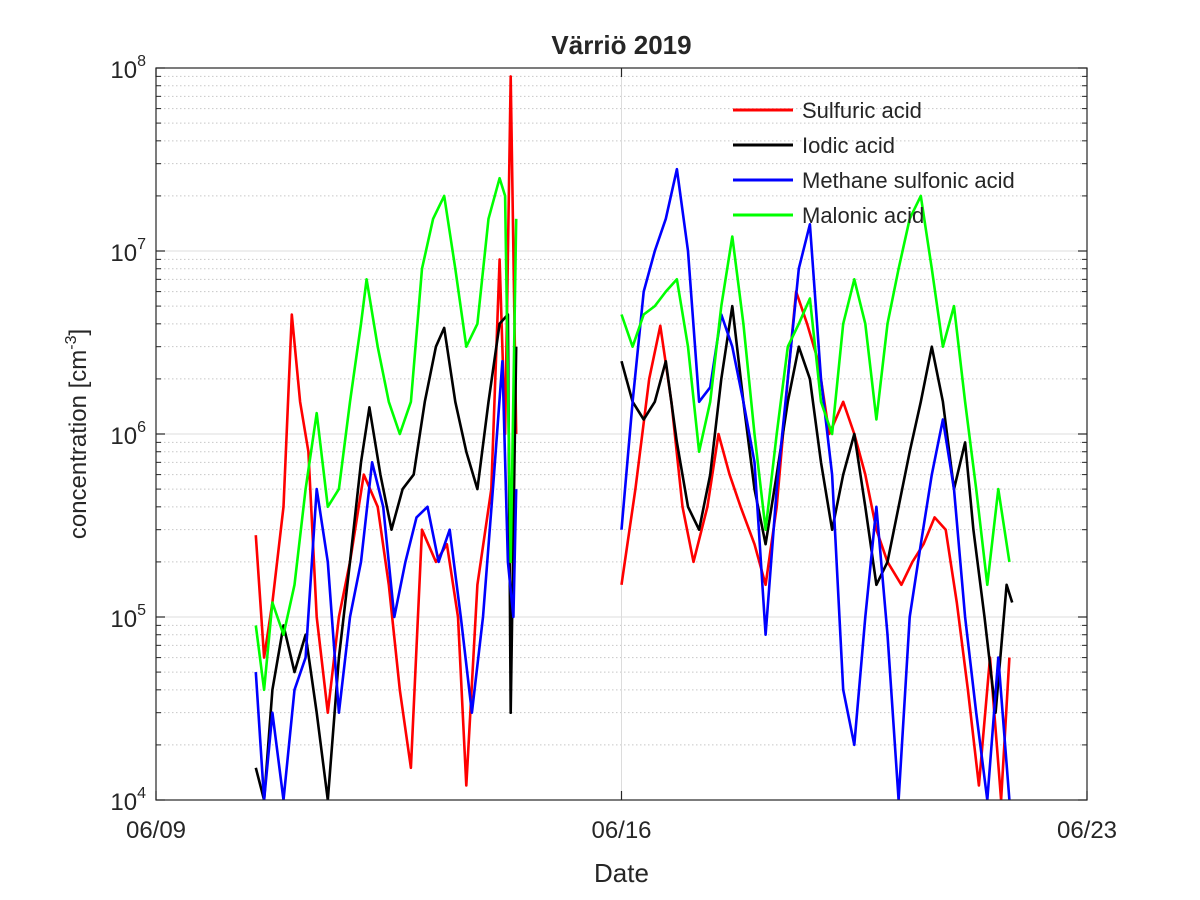 This screenshot has width=1200, height=900. I want to click on y-tick-label: 10⁵, so click(128, 617).